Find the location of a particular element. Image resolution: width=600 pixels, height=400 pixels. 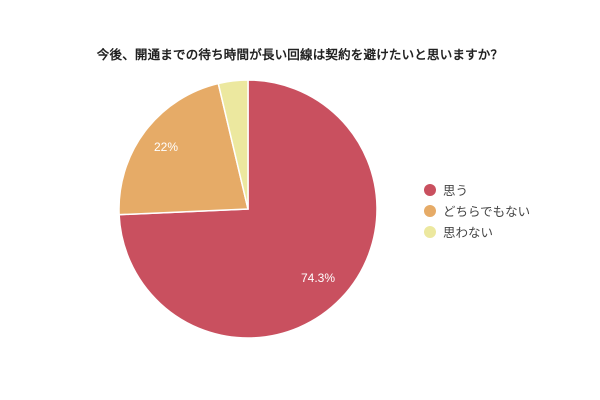

slice-label-neutral: 22% is located at coordinates (166, 147).